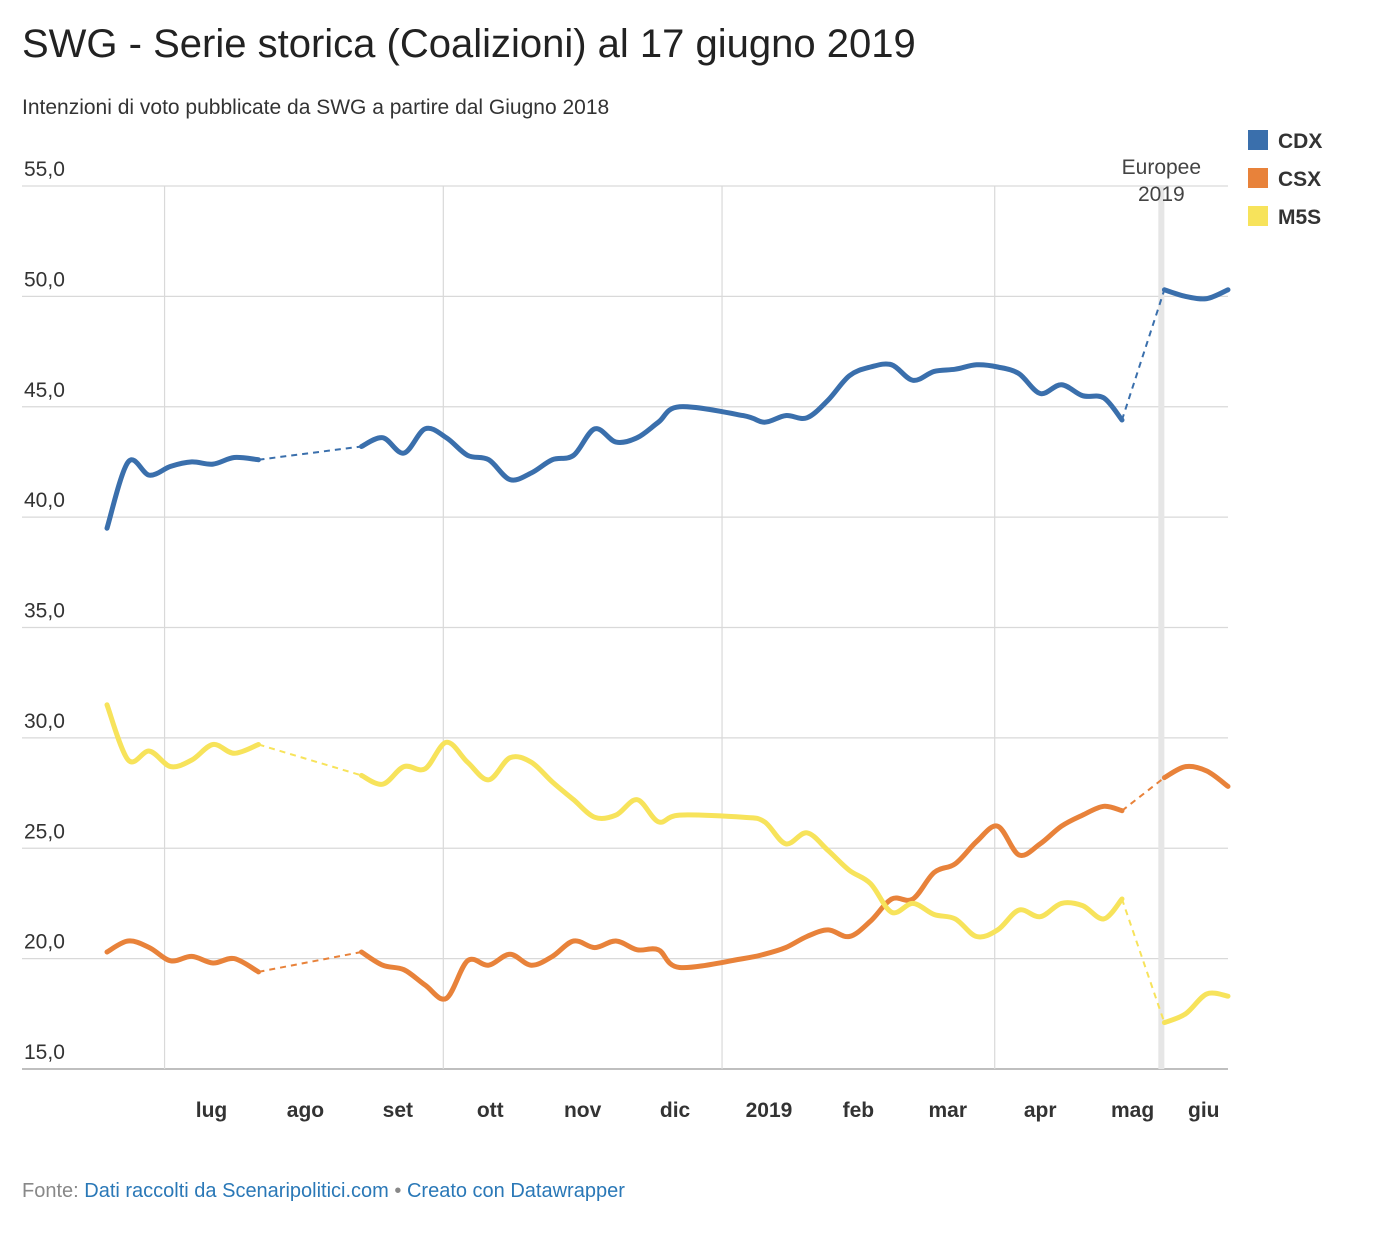  I want to click on y-tick-label: 45,0, so click(44, 390).